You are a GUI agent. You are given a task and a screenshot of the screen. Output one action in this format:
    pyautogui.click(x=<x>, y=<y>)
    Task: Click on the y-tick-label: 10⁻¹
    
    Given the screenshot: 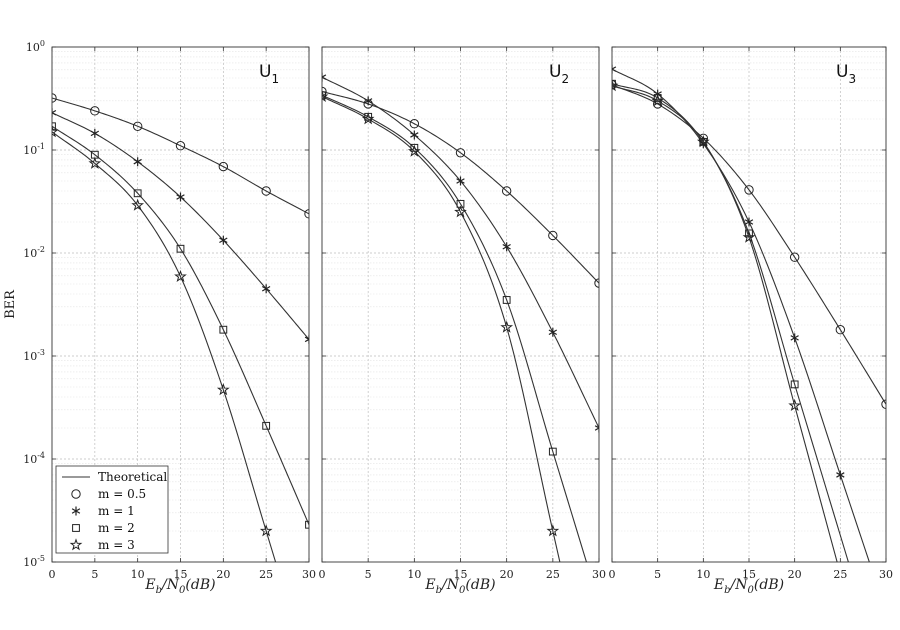 What is the action you would take?
    pyautogui.click(x=34, y=149)
    